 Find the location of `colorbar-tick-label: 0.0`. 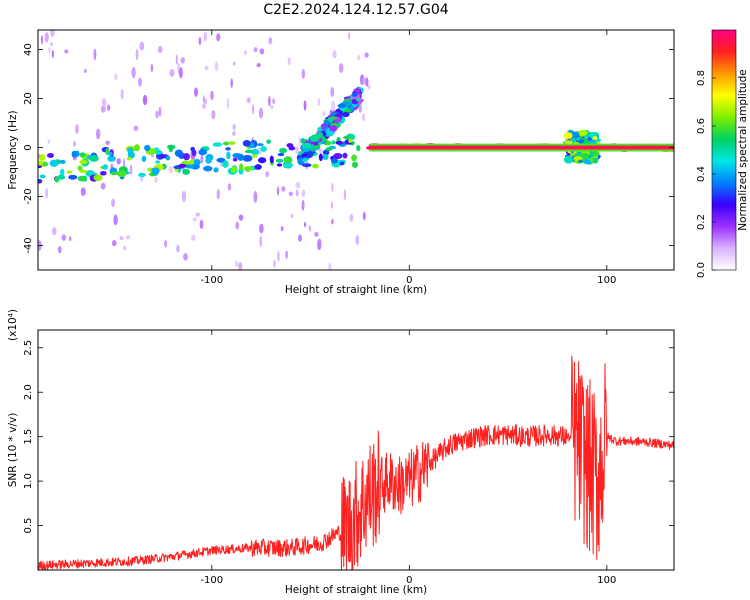

colorbar-tick-label: 0.0 is located at coordinates (701, 270).